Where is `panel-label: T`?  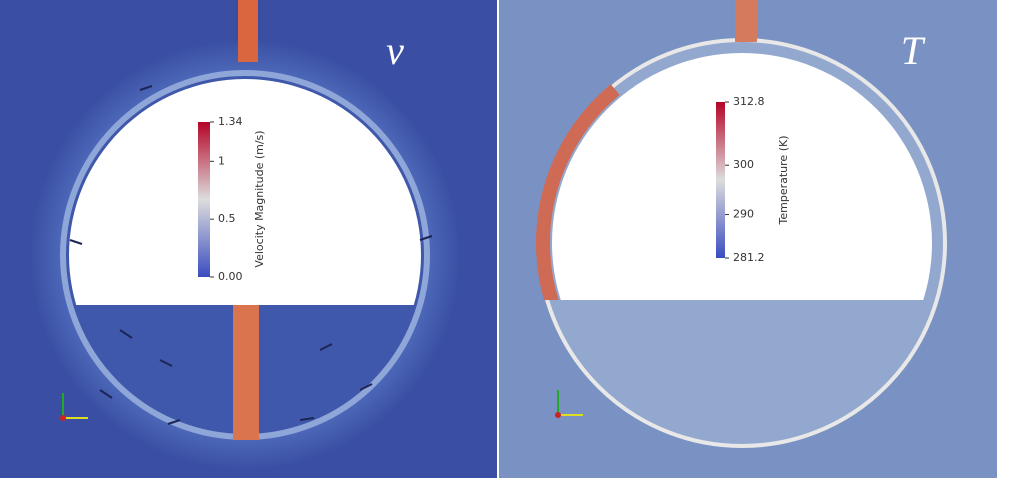 panel-label: T is located at coordinates (913, 50).